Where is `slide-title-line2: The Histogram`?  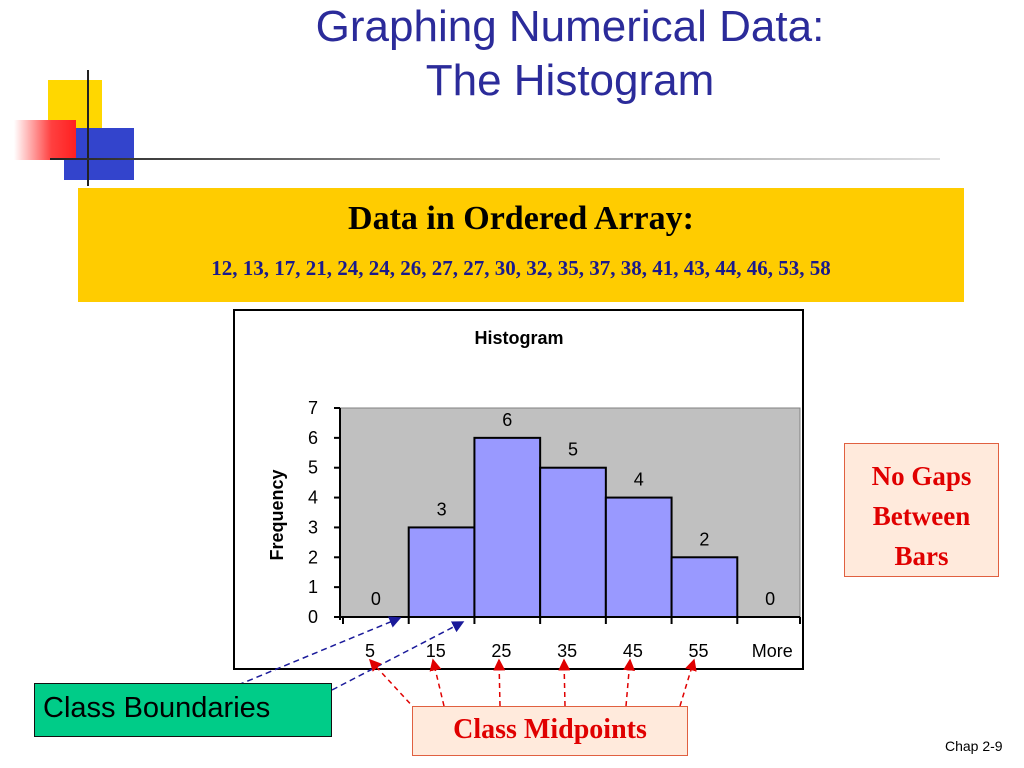
slide-title-line2: The Histogram is located at coordinates (570, 80).